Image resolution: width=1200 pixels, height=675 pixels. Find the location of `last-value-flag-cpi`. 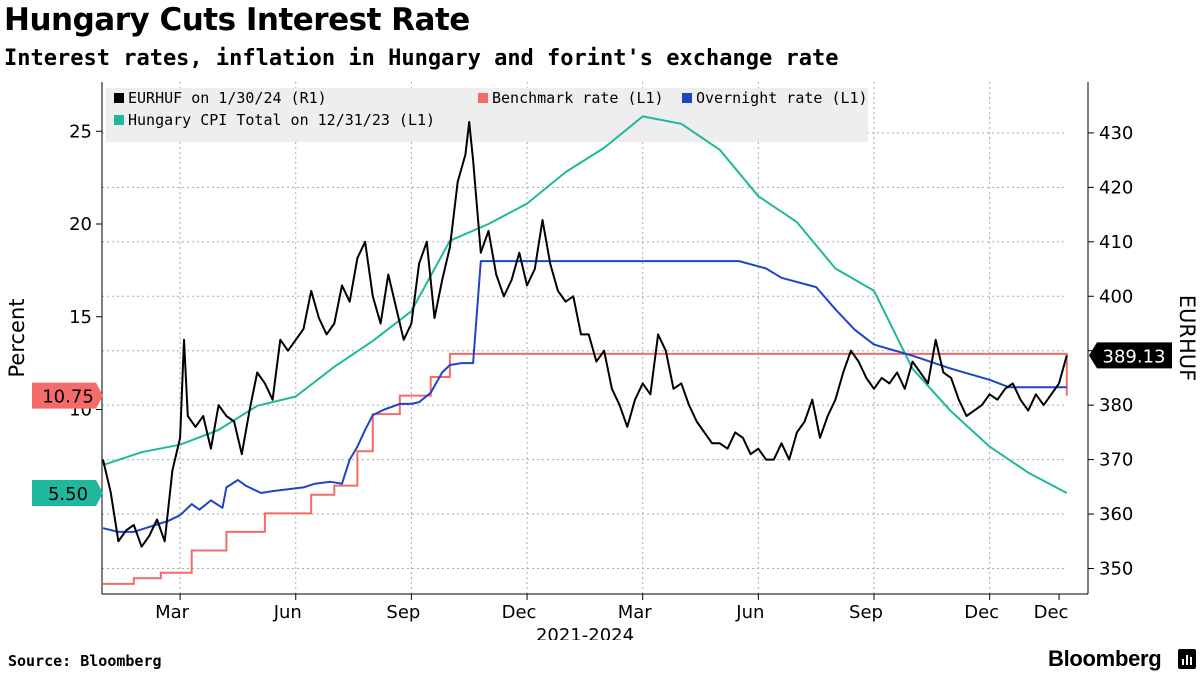

last-value-flag-cpi is located at coordinates (67, 492).